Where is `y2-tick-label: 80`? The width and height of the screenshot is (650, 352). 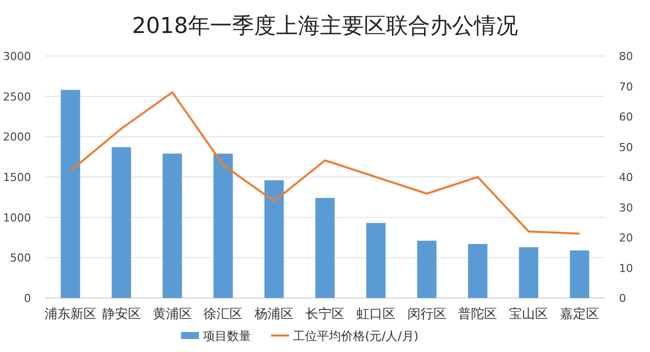
y2-tick-label: 80 is located at coordinates (626, 56).